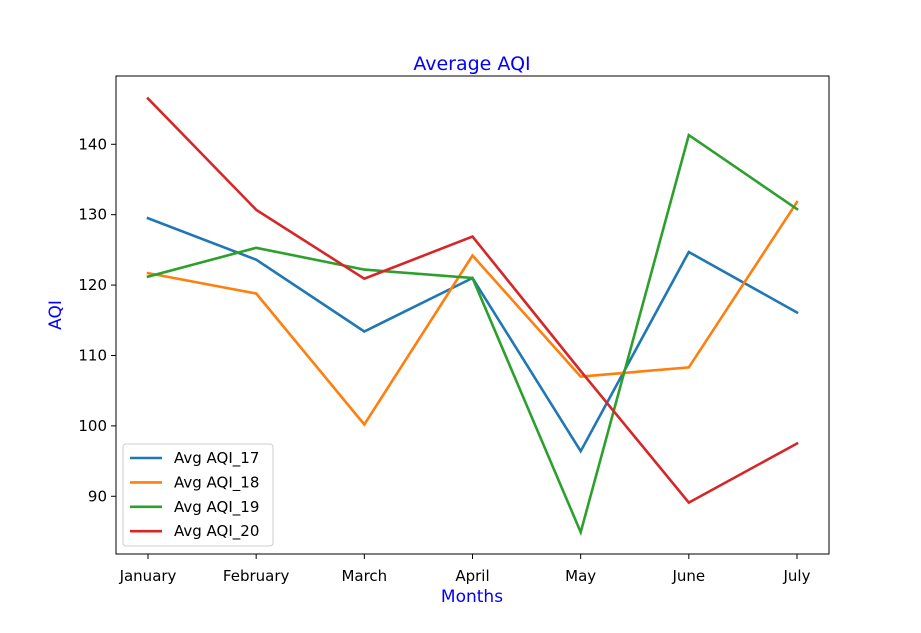 This screenshot has height=633, width=921. I want to click on legend-box, so click(198, 495).